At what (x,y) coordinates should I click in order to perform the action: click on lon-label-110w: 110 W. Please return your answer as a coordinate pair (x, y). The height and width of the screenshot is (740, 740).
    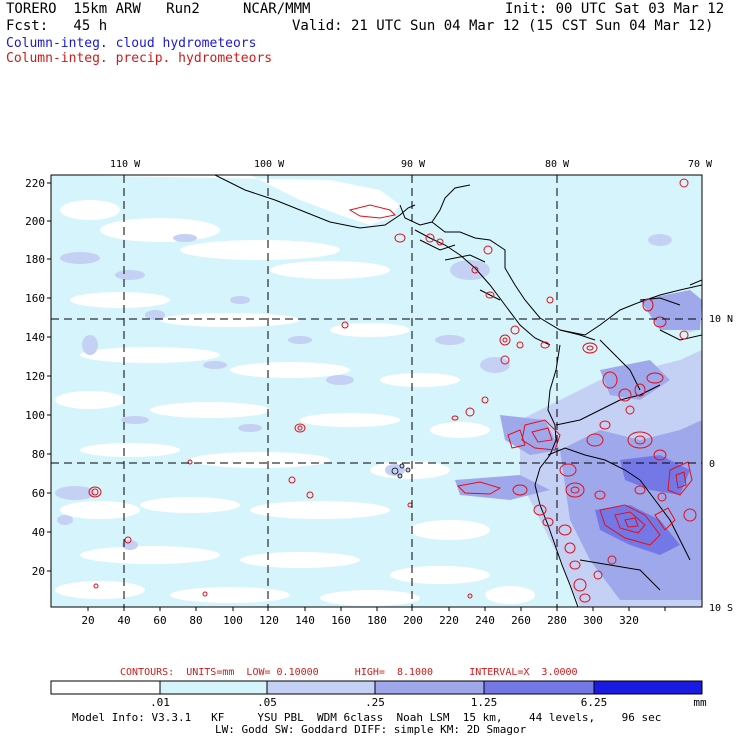
    Looking at the image, I should click on (125, 164).